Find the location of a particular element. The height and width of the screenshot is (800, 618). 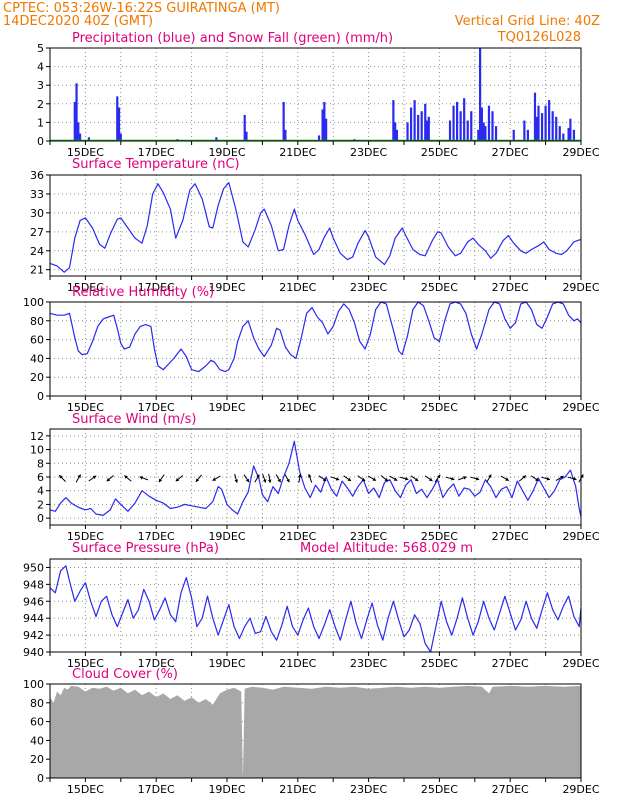

y-tick-label: 3 is located at coordinates (40, 85).